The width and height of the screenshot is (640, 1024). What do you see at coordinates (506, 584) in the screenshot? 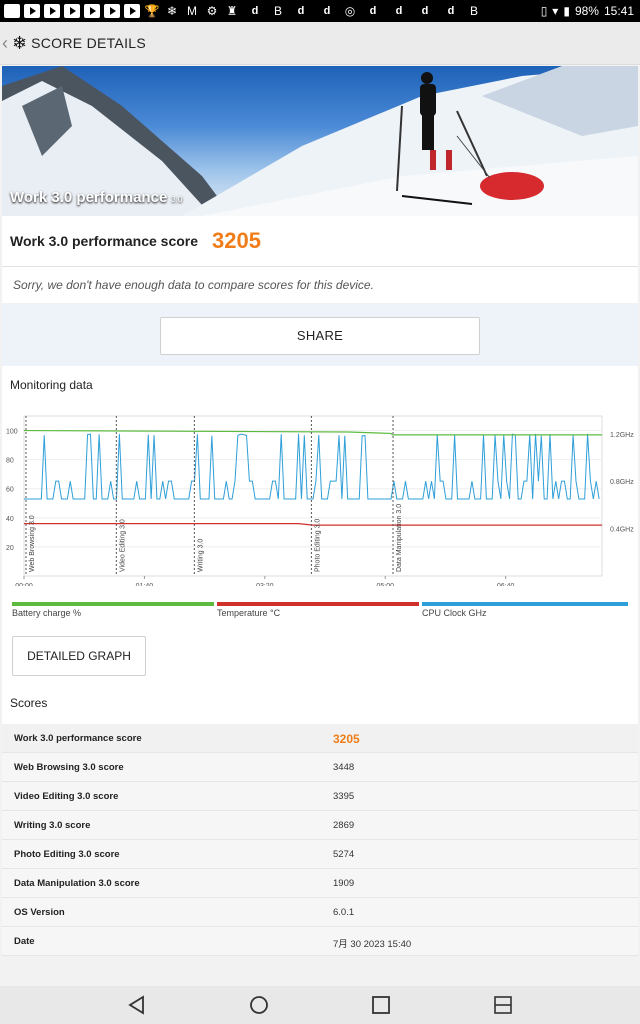
I see `x-tick-label: 06:40` at bounding box center [506, 584].